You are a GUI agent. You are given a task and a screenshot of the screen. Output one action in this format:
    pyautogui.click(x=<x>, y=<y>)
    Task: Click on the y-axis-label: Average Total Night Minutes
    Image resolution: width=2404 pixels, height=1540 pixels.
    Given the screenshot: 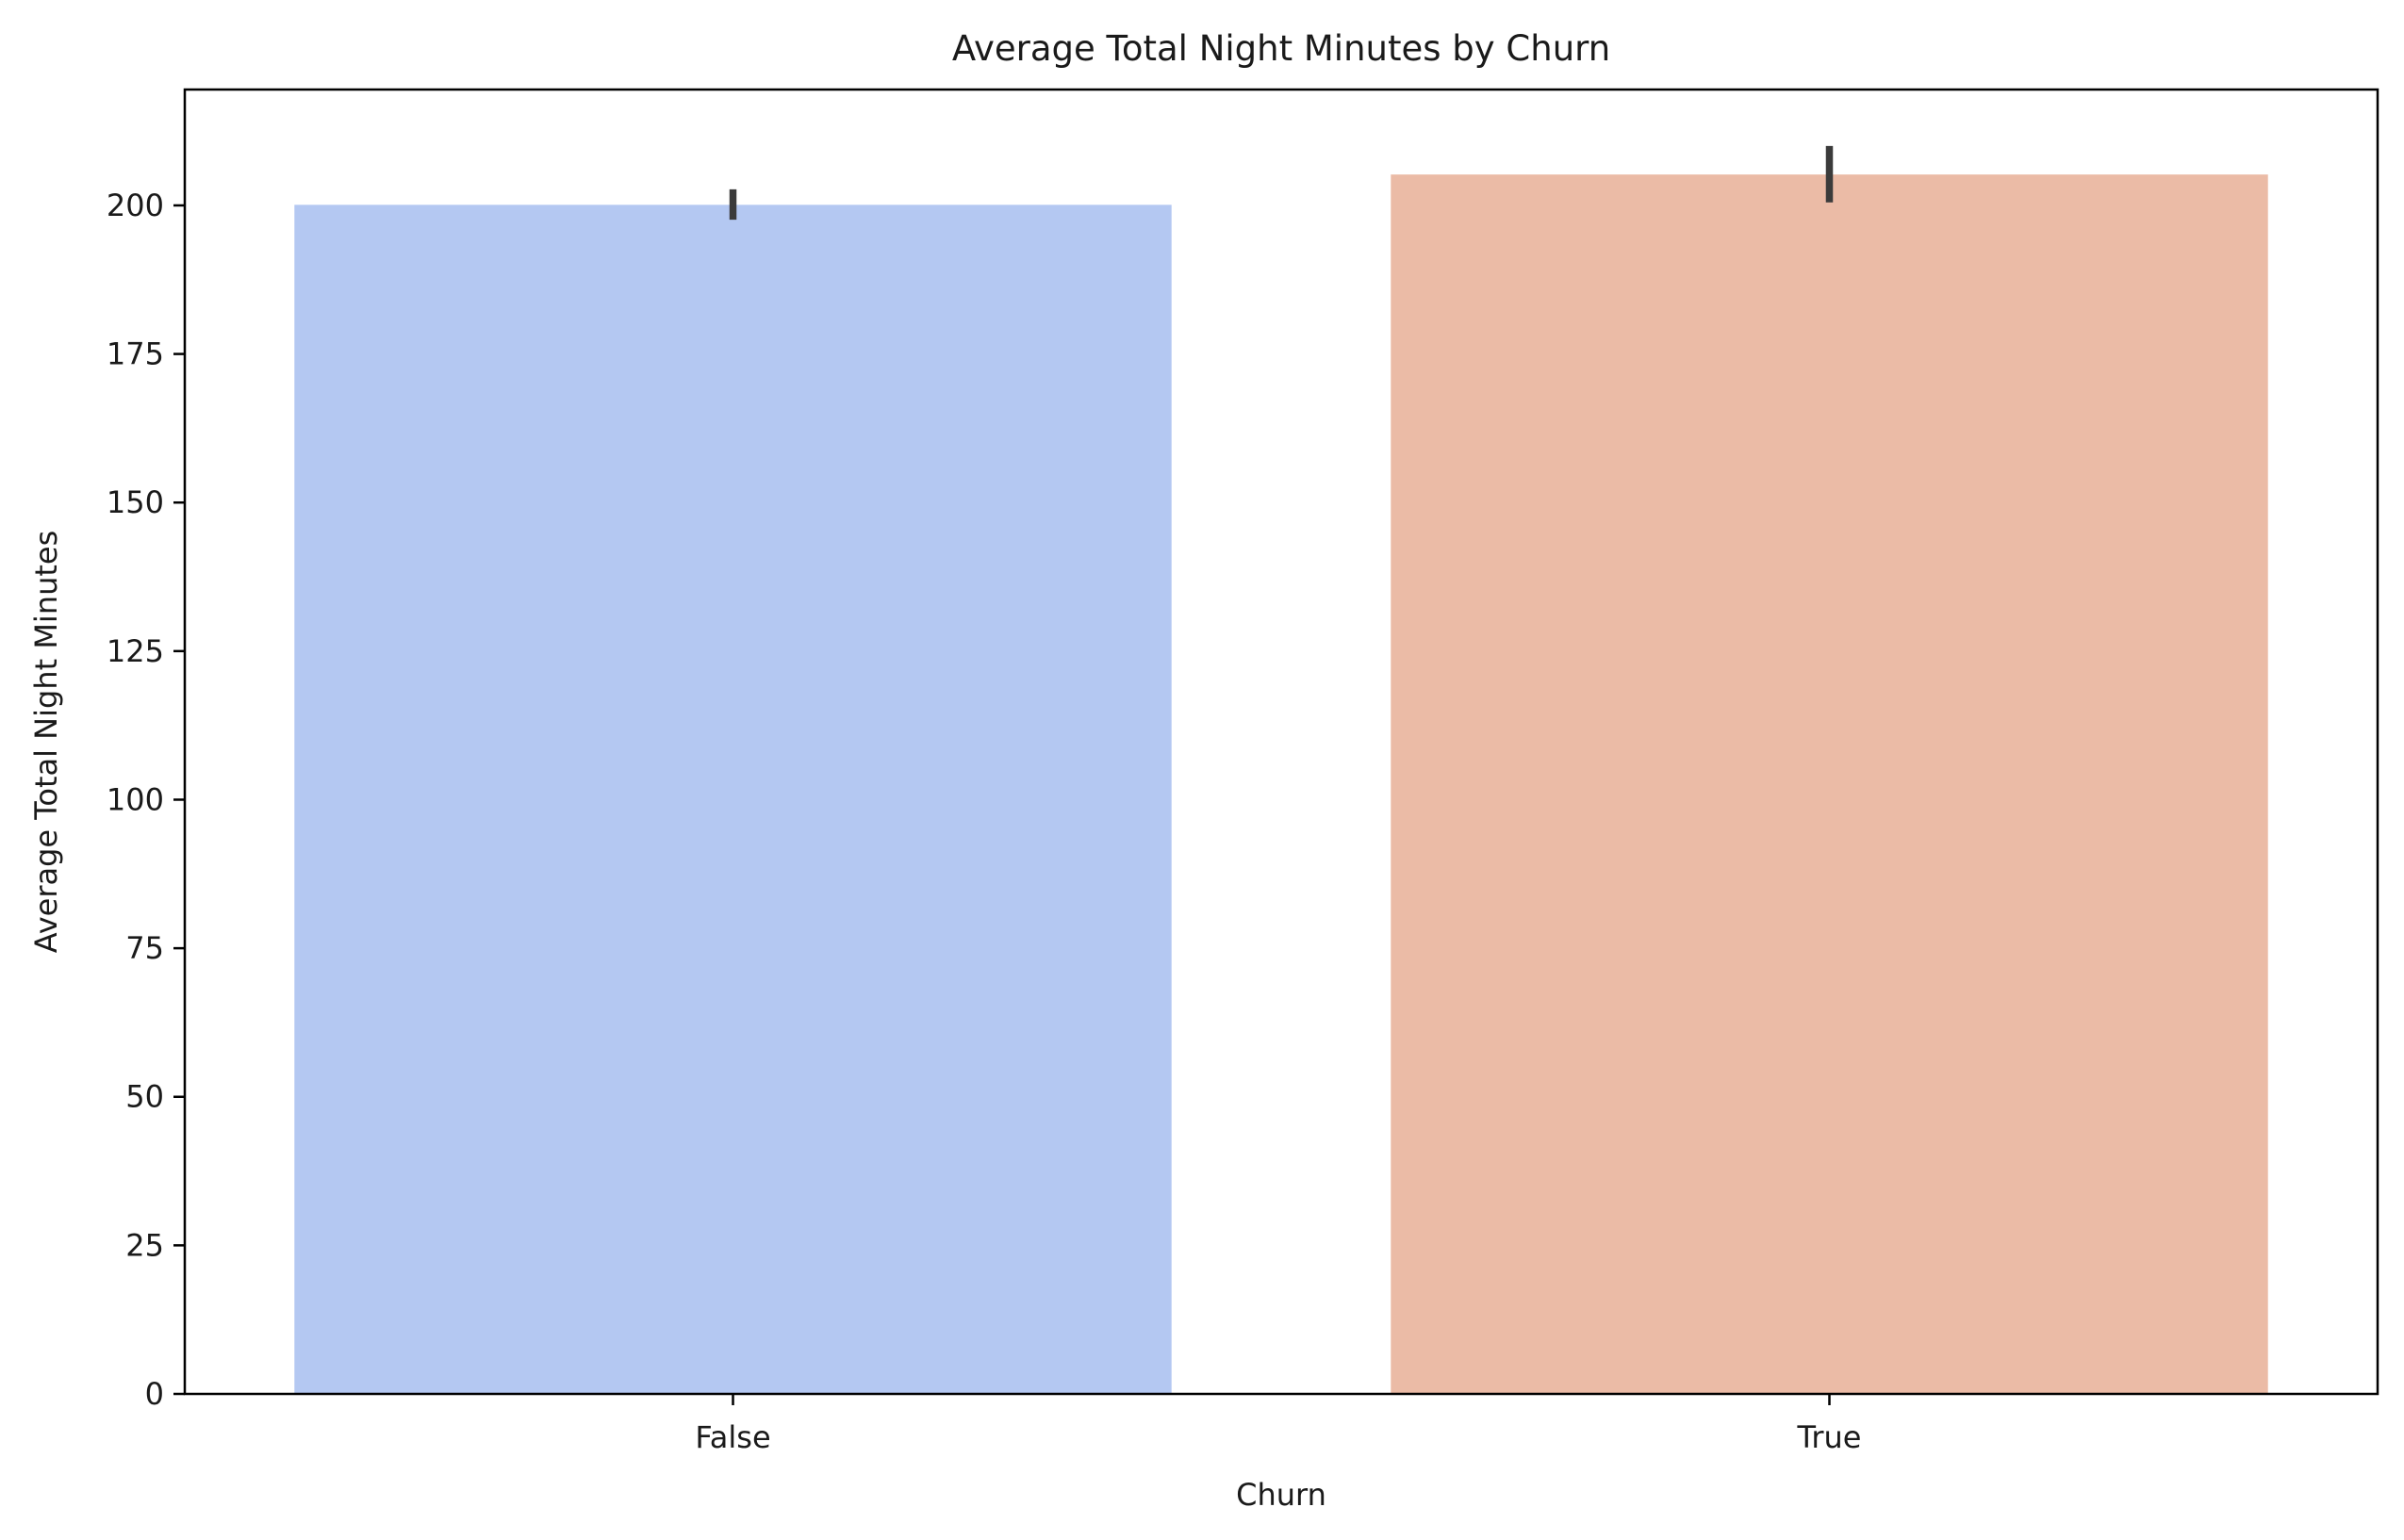 What is the action you would take?
    pyautogui.click(x=46, y=742)
    